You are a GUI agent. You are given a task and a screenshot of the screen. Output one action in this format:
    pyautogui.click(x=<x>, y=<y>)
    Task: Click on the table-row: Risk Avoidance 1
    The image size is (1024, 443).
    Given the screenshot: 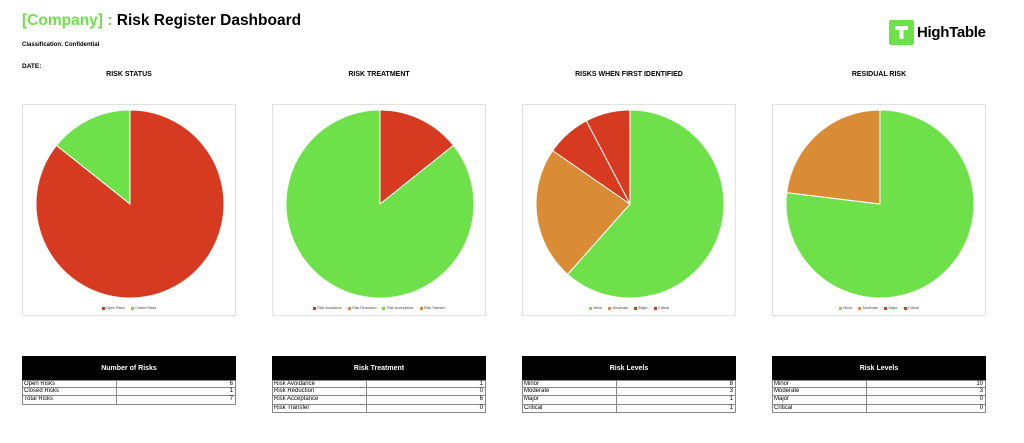 What is the action you would take?
    pyautogui.click(x=379, y=384)
    